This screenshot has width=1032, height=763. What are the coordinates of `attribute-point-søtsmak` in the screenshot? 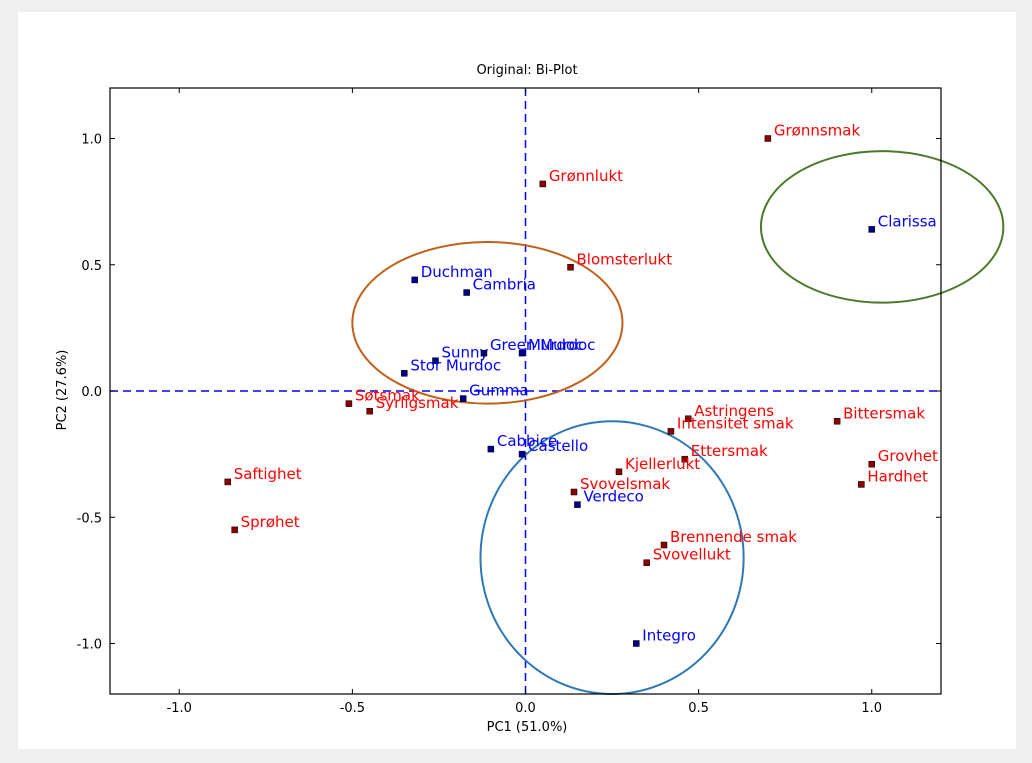 It's located at (349, 403).